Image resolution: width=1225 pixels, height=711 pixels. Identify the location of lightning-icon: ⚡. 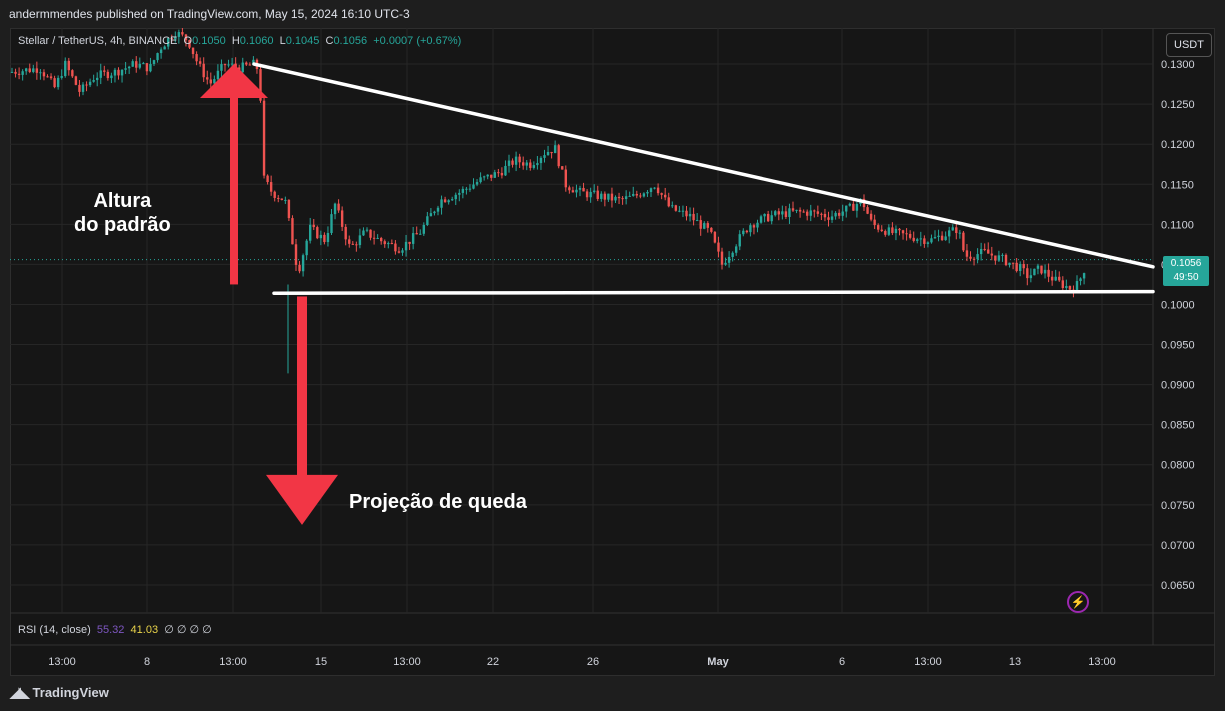
(1078, 602).